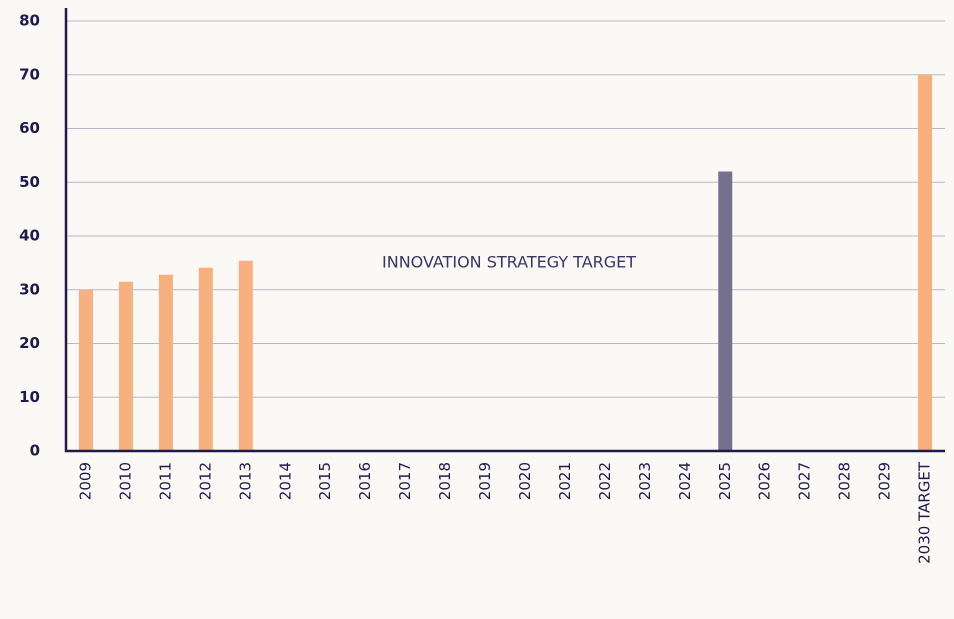 Image resolution: width=954 pixels, height=619 pixels. Describe the element at coordinates (29, 343) in the screenshot. I see `y-tick-label: 20` at that location.